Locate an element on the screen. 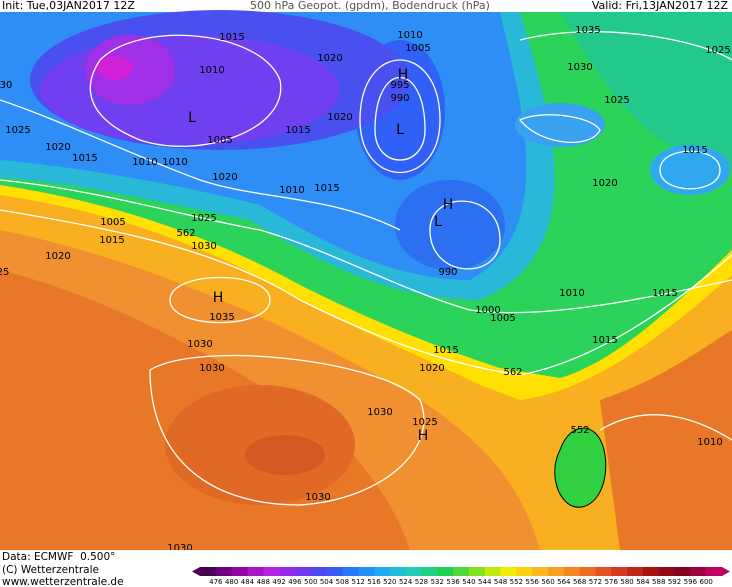  colorbar-label: 504 is located at coordinates (327, 582).